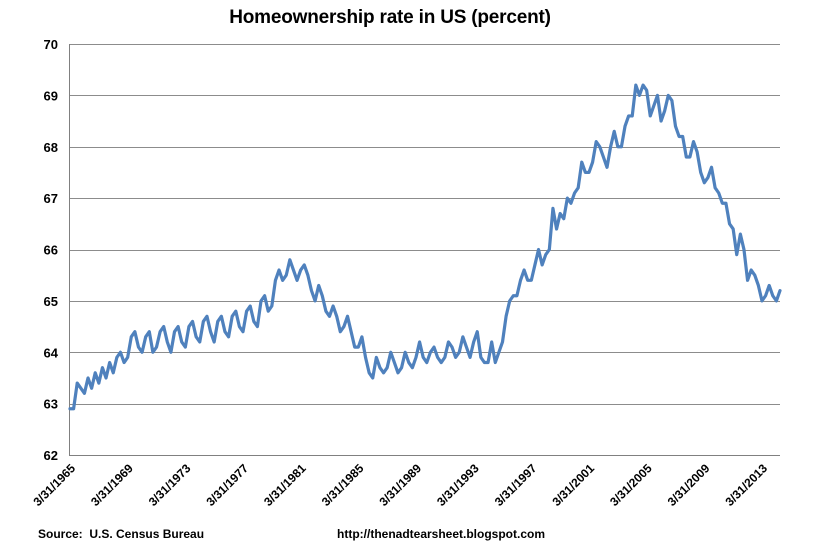  Describe the element at coordinates (51, 301) in the screenshot. I see `y-tick-label: 65` at that location.